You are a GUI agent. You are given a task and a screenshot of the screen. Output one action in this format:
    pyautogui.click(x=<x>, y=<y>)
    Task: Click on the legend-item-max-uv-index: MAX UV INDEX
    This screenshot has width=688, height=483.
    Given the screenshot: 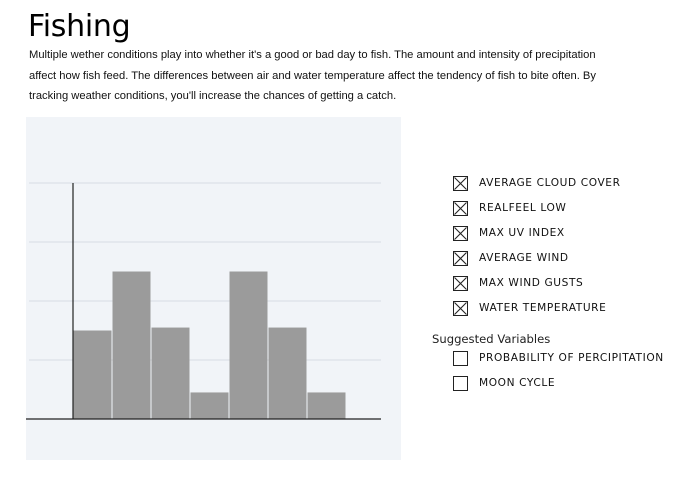 What is the action you would take?
    pyautogui.click(x=509, y=233)
    